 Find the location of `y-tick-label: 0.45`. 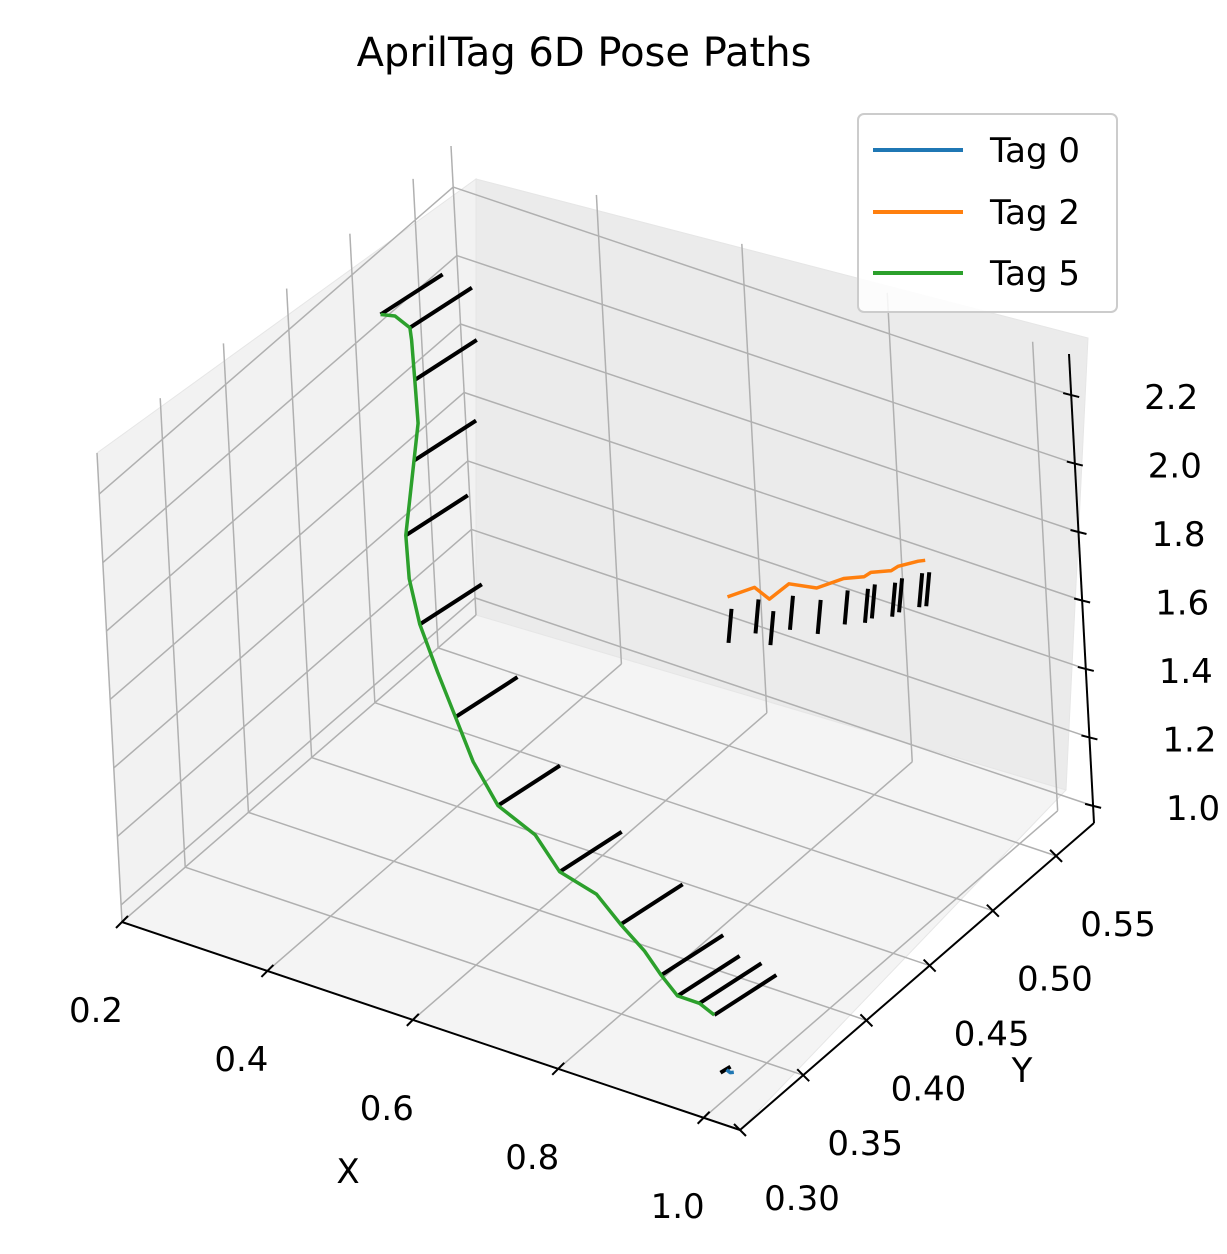

y-tick-label: 0.45 is located at coordinates (992, 1035).